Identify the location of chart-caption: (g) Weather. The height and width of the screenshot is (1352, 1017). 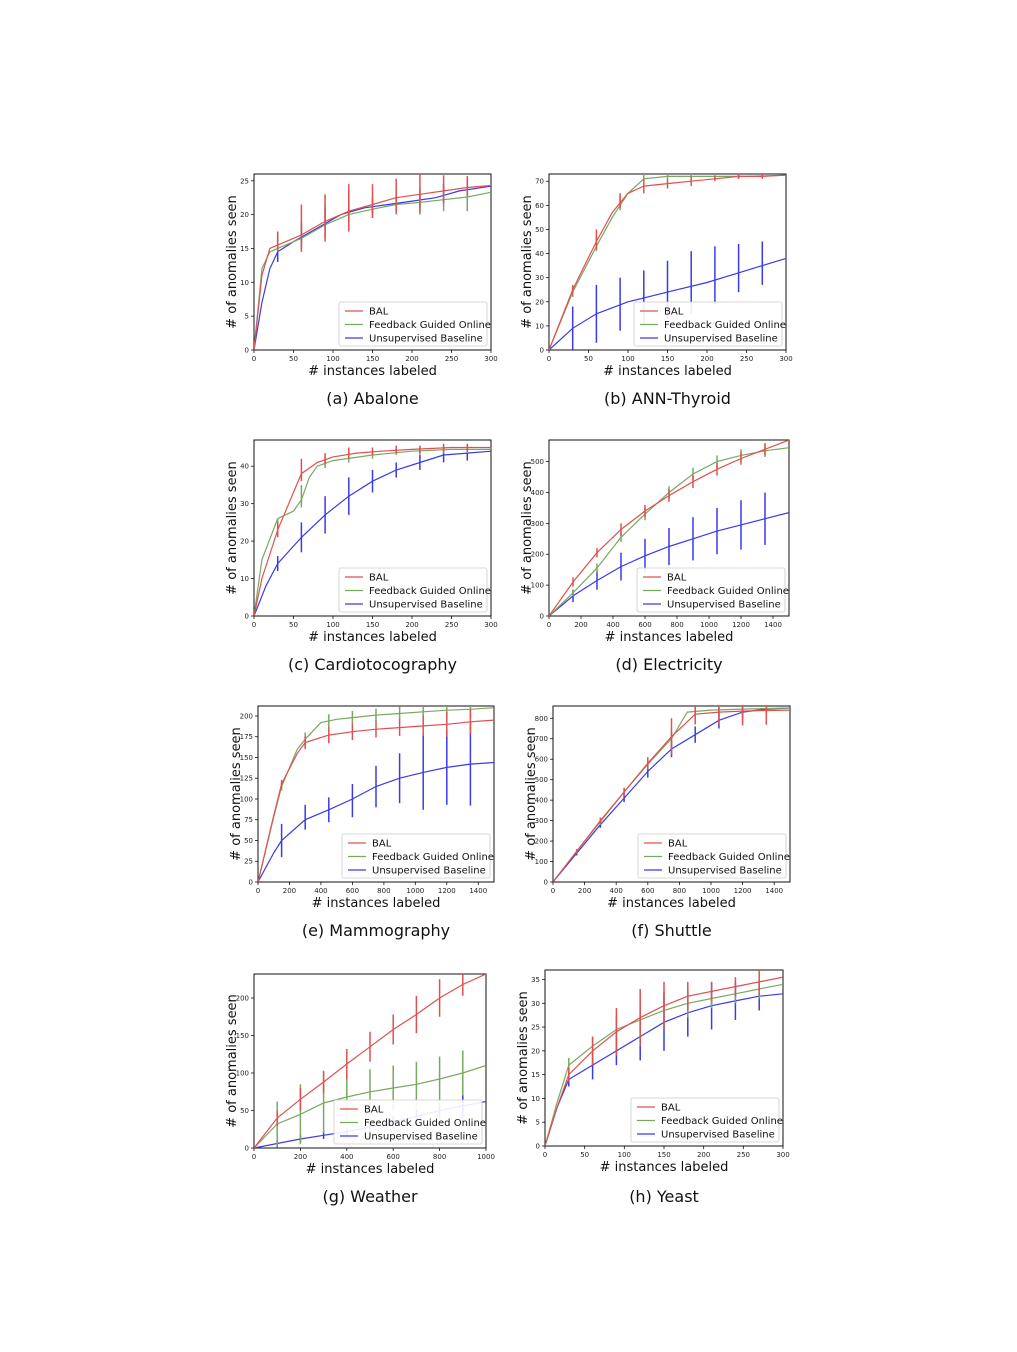
(370, 1196).